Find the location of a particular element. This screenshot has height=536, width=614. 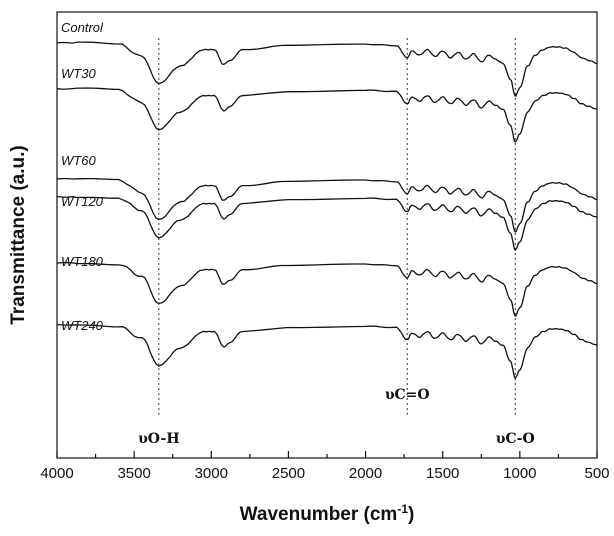

x-axis-title-main: Wavenumber (cm is located at coordinates (319, 514).